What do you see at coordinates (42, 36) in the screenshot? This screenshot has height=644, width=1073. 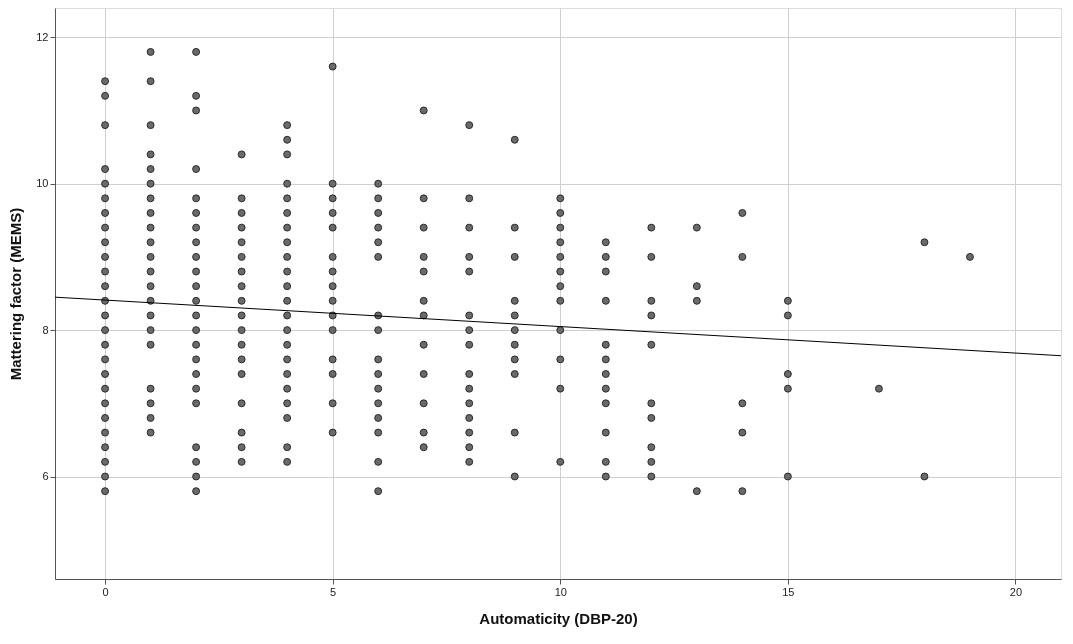 I see `y-tick-label: 12` at bounding box center [42, 36].